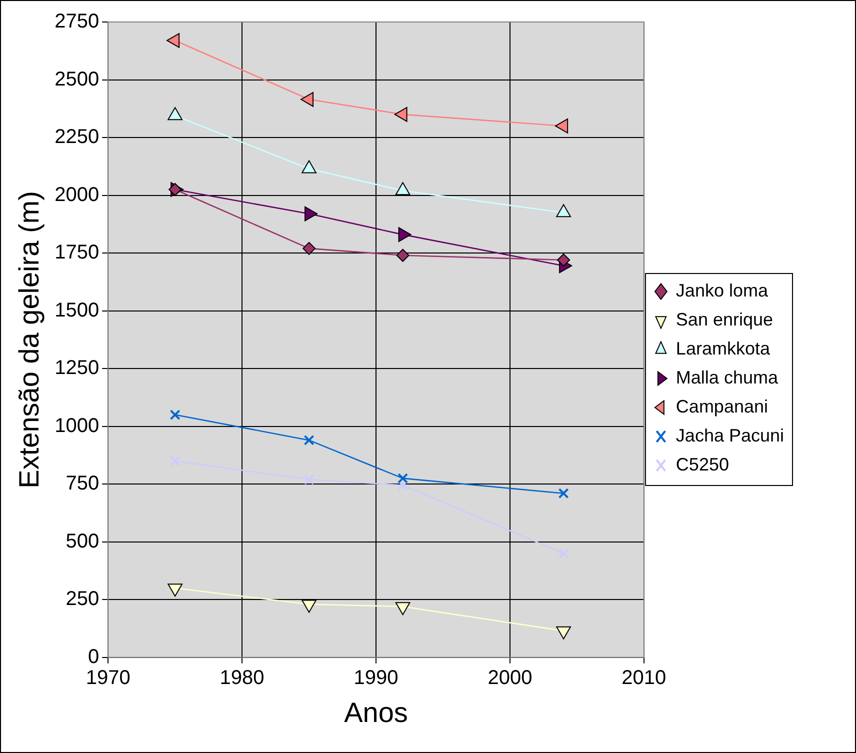  Describe the element at coordinates (77, 310) in the screenshot. I see `y-tick-label: 1500` at that location.